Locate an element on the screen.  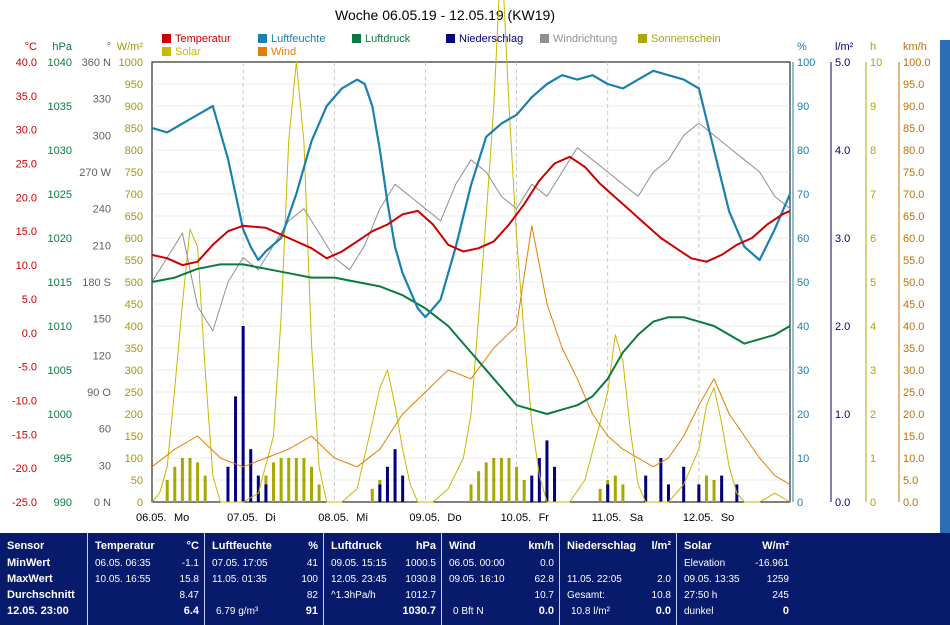
x-axis-weekday: Fr is located at coordinates (544, 518).